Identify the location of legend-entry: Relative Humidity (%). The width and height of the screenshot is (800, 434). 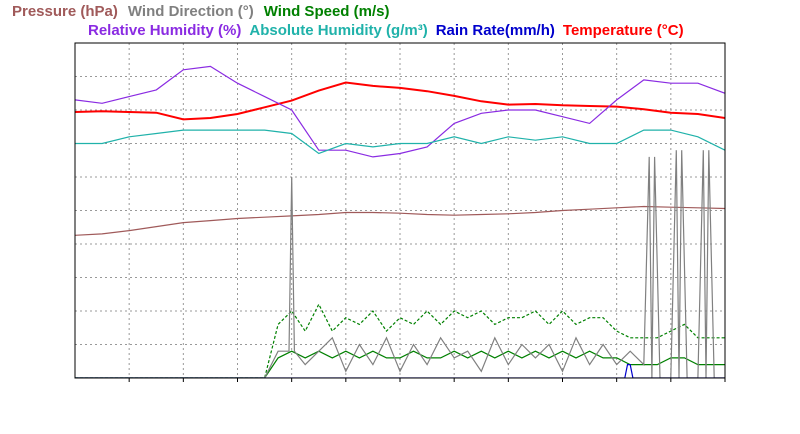
(164, 30).